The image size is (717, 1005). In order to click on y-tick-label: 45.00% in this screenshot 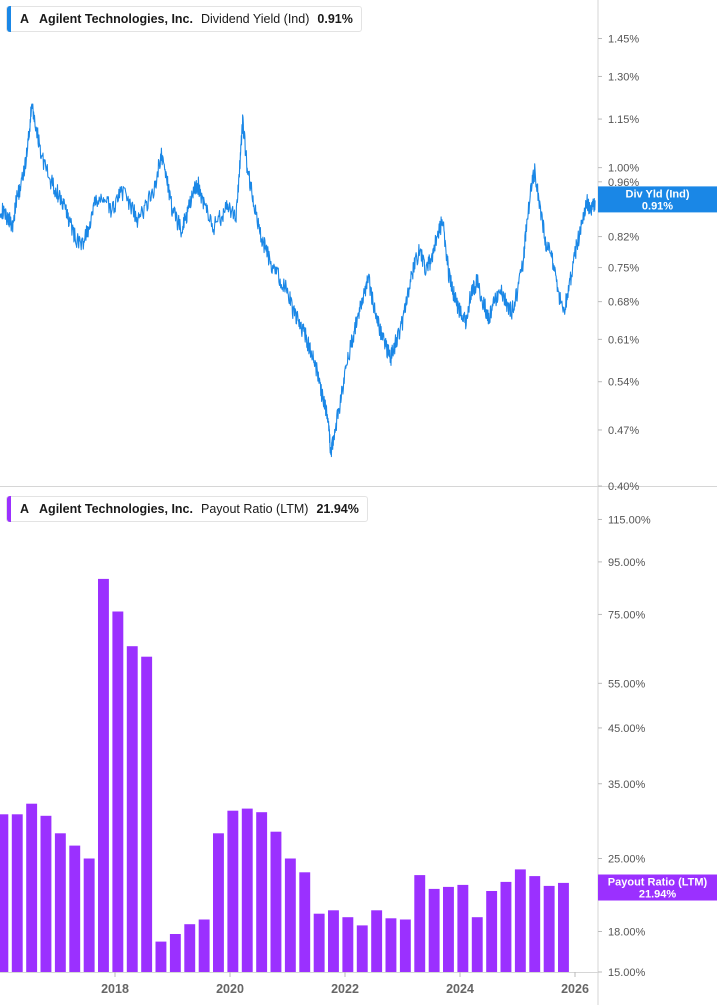, I will do `click(627, 729)`.